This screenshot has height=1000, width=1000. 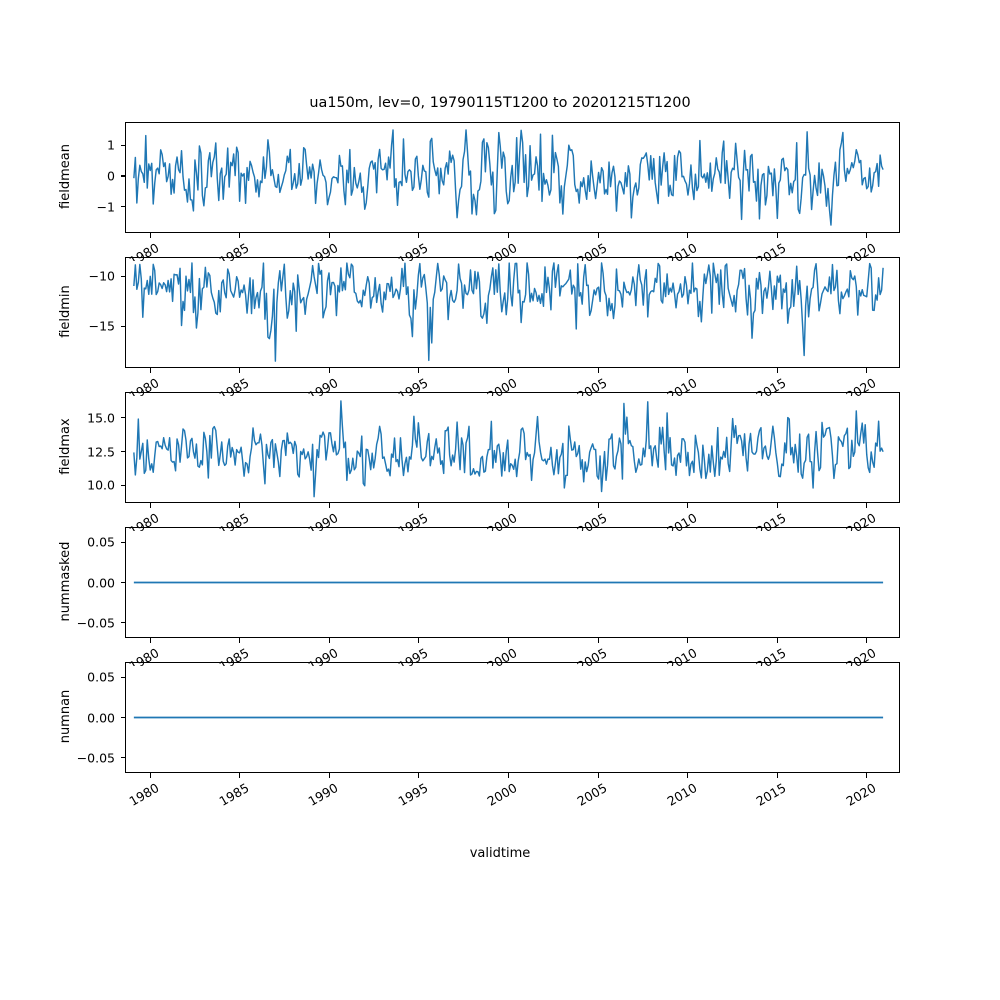 I want to click on series-canvas-fieldmin, so click(x=508, y=312).